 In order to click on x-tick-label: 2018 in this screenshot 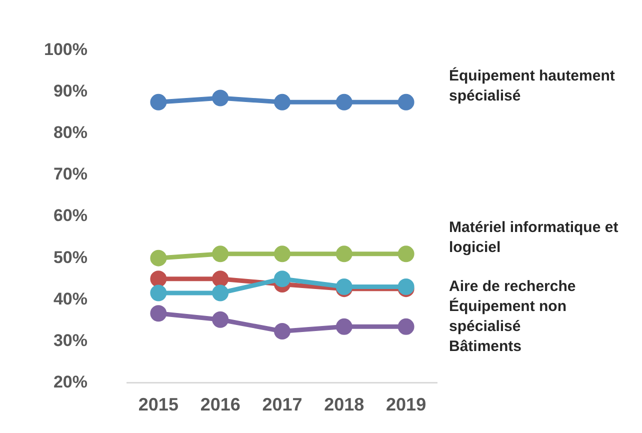, I will do `click(344, 404)`.